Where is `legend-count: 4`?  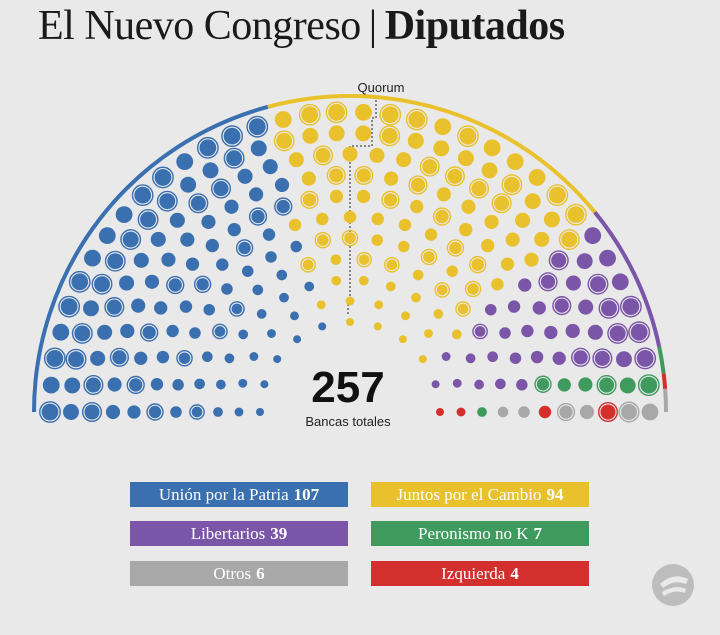 legend-count: 4 is located at coordinates (514, 573).